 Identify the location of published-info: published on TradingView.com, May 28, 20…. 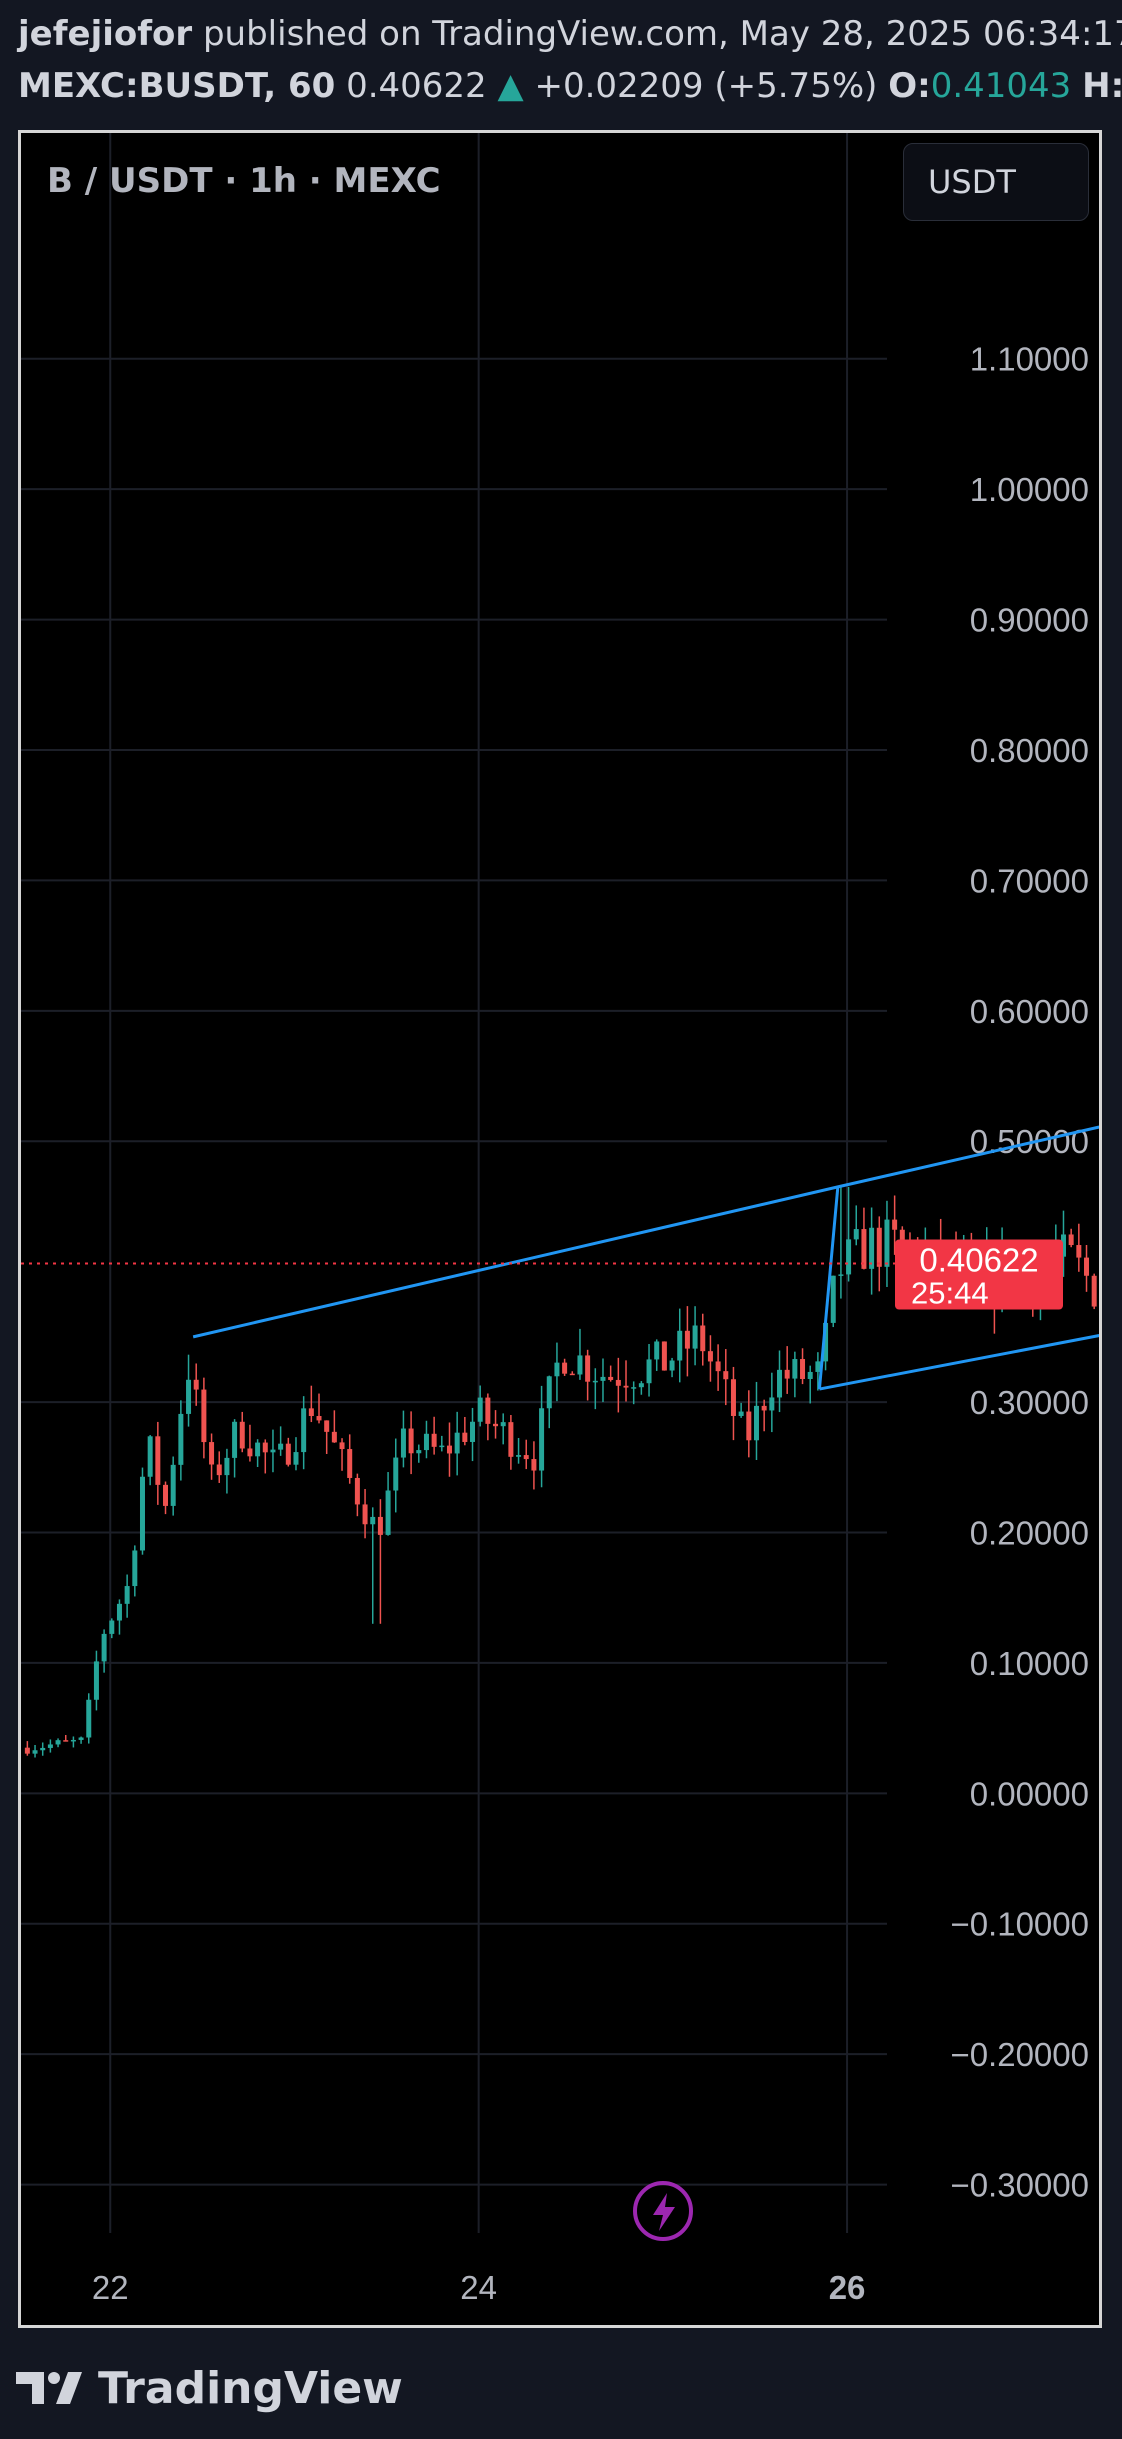
(662, 34).